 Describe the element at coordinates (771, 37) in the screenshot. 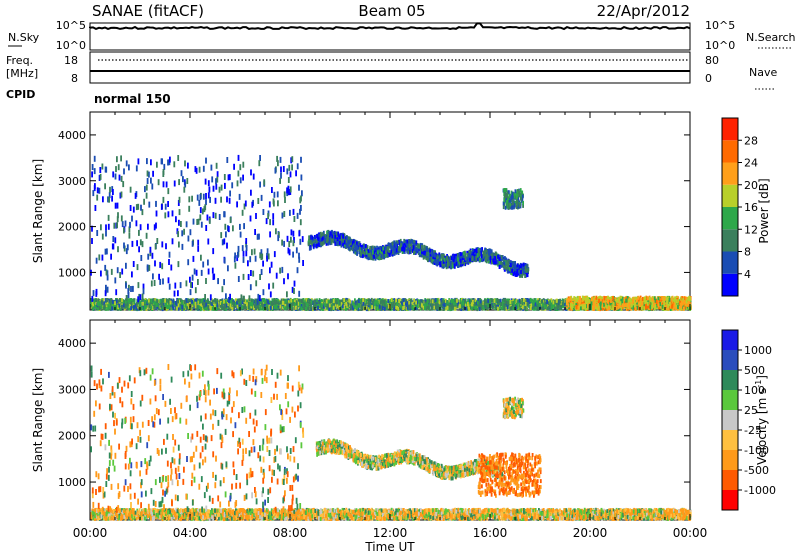

I see `nsearch-label: N.Search` at that location.